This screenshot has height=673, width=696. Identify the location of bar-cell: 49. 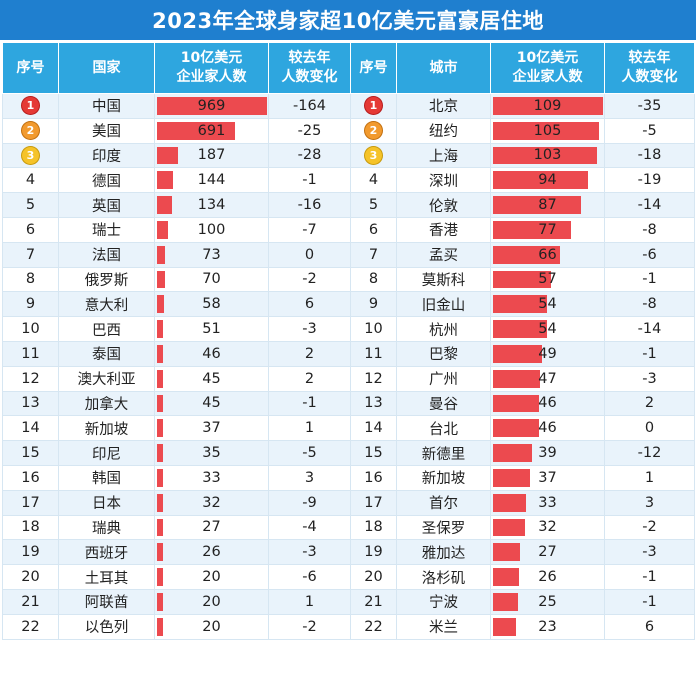
(547, 353).